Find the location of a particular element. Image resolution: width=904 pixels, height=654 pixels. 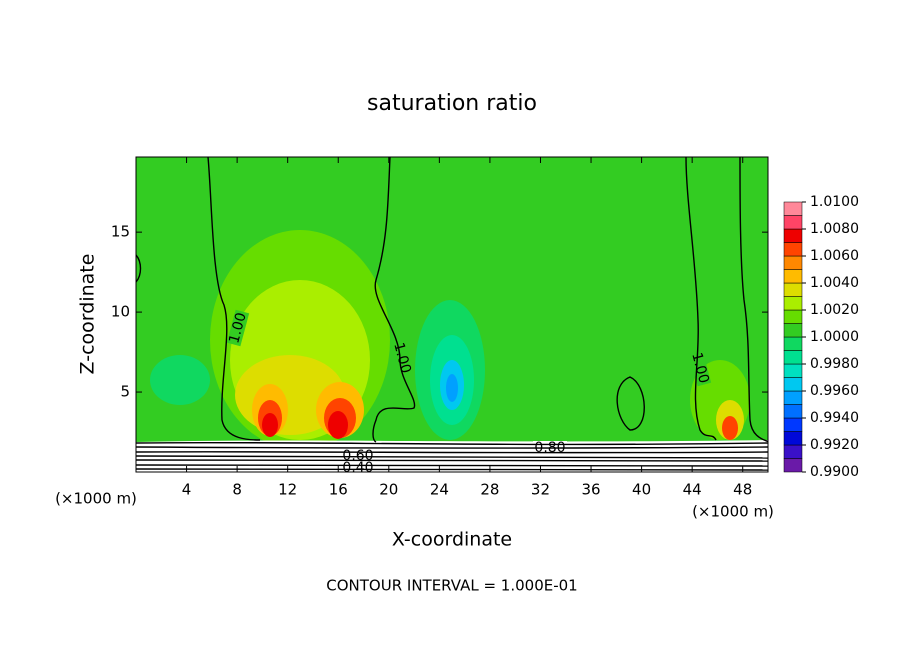

x-tick-label: 4 is located at coordinates (187, 490).